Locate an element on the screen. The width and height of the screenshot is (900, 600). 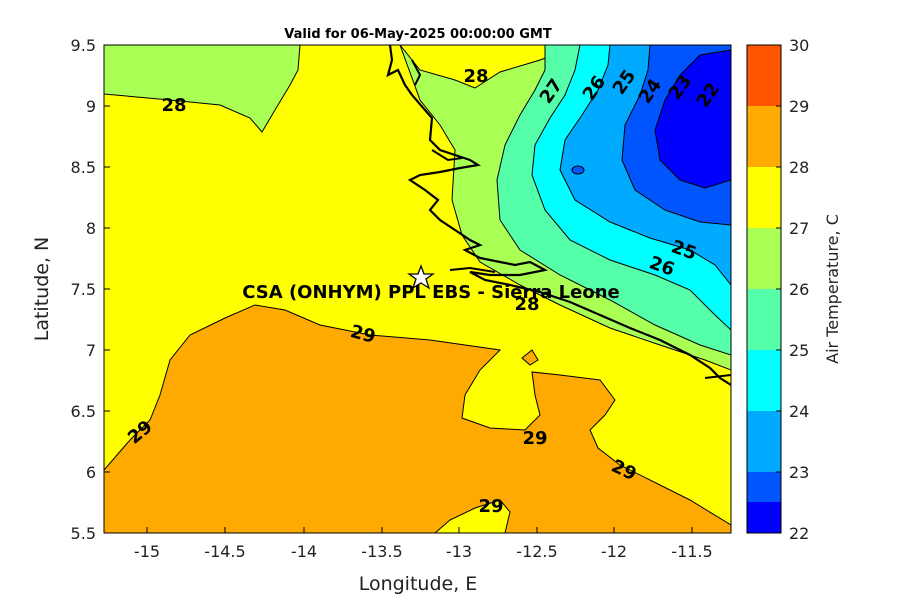
y-tick-label: 7.5 is located at coordinates (83, 289).